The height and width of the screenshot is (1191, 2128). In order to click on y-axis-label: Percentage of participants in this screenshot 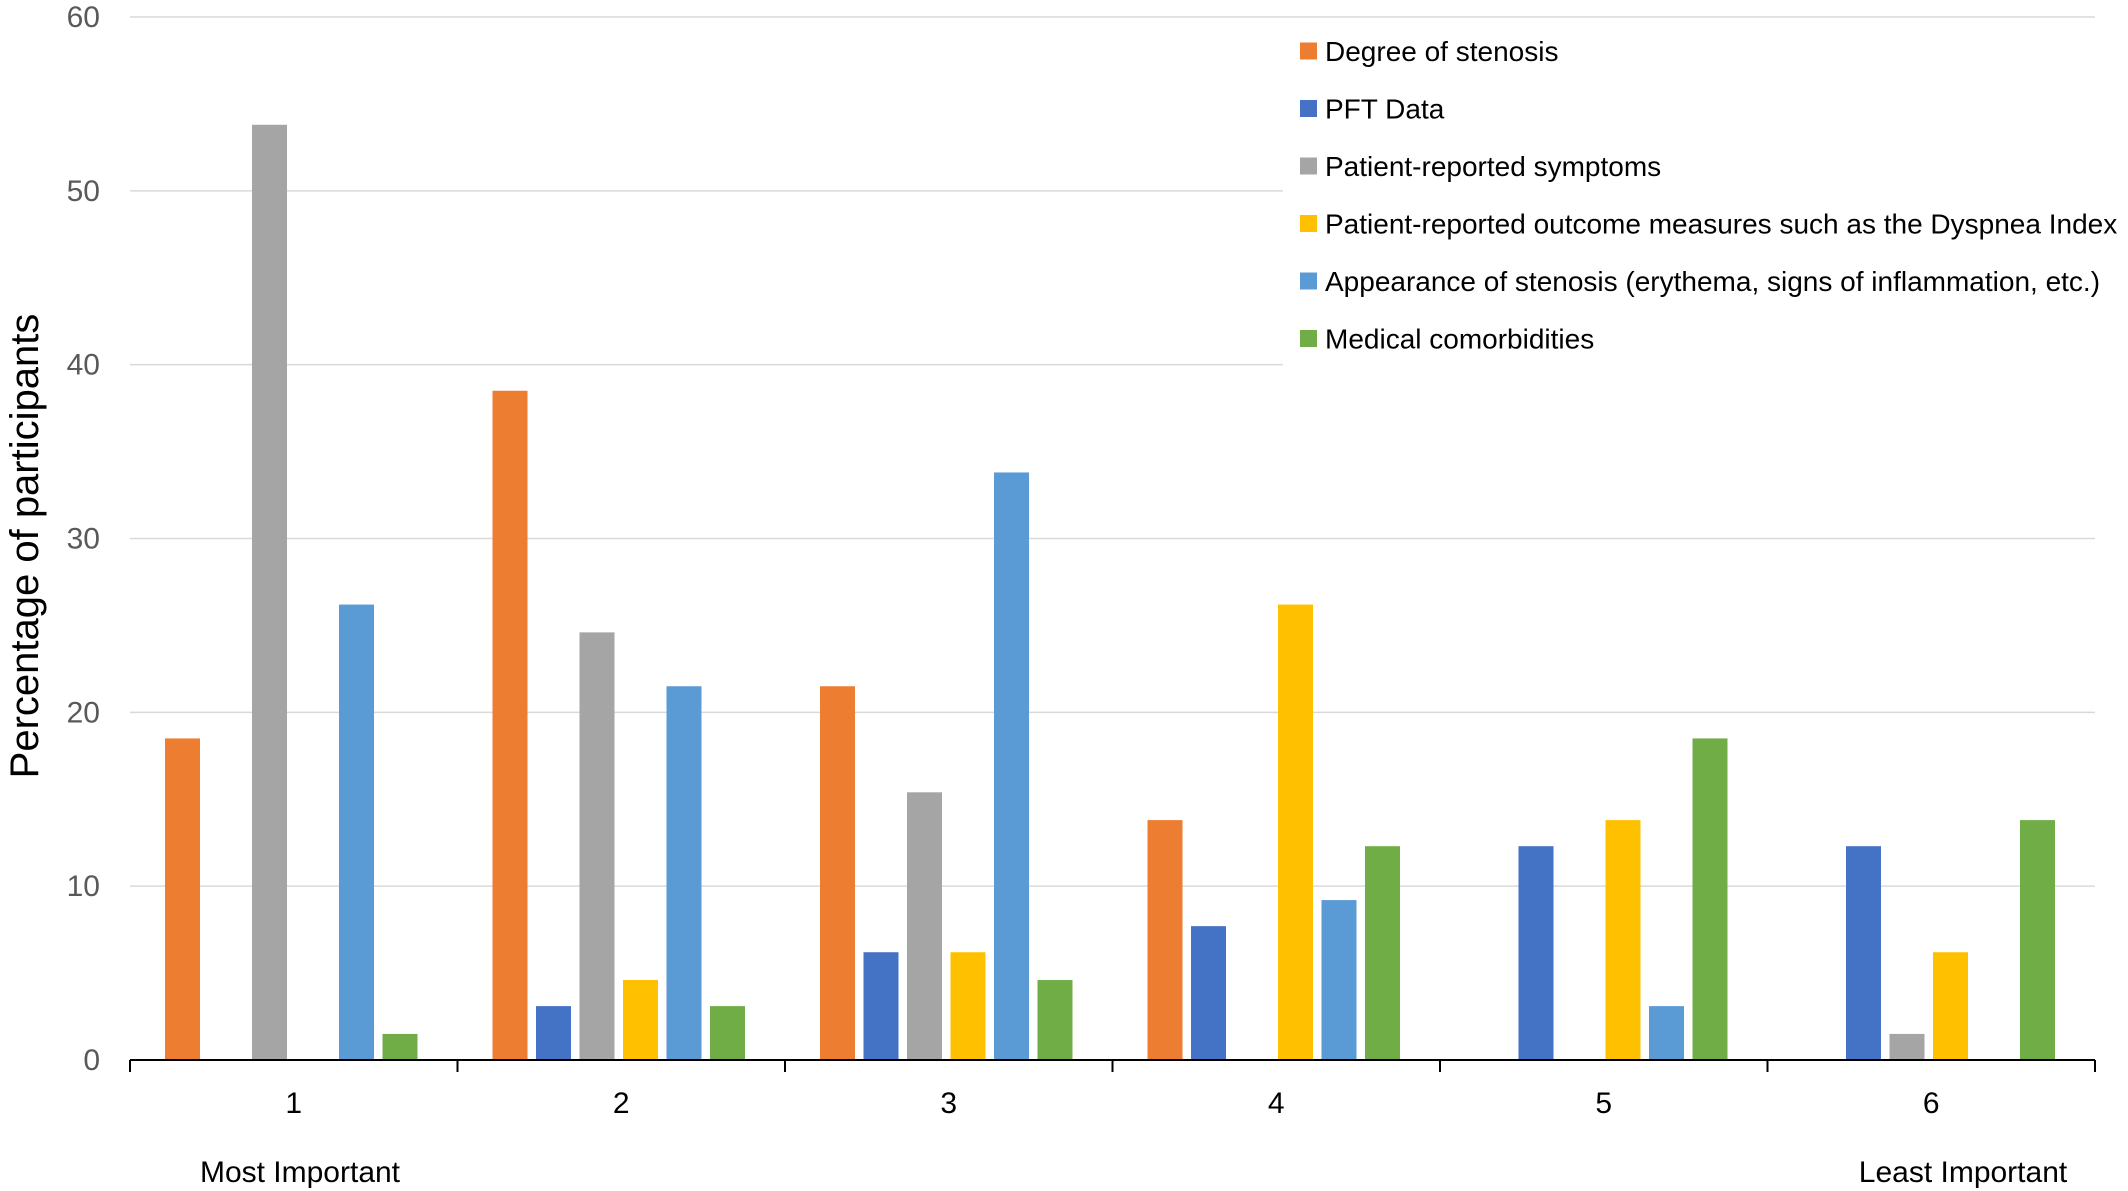, I will do `click(25, 546)`.